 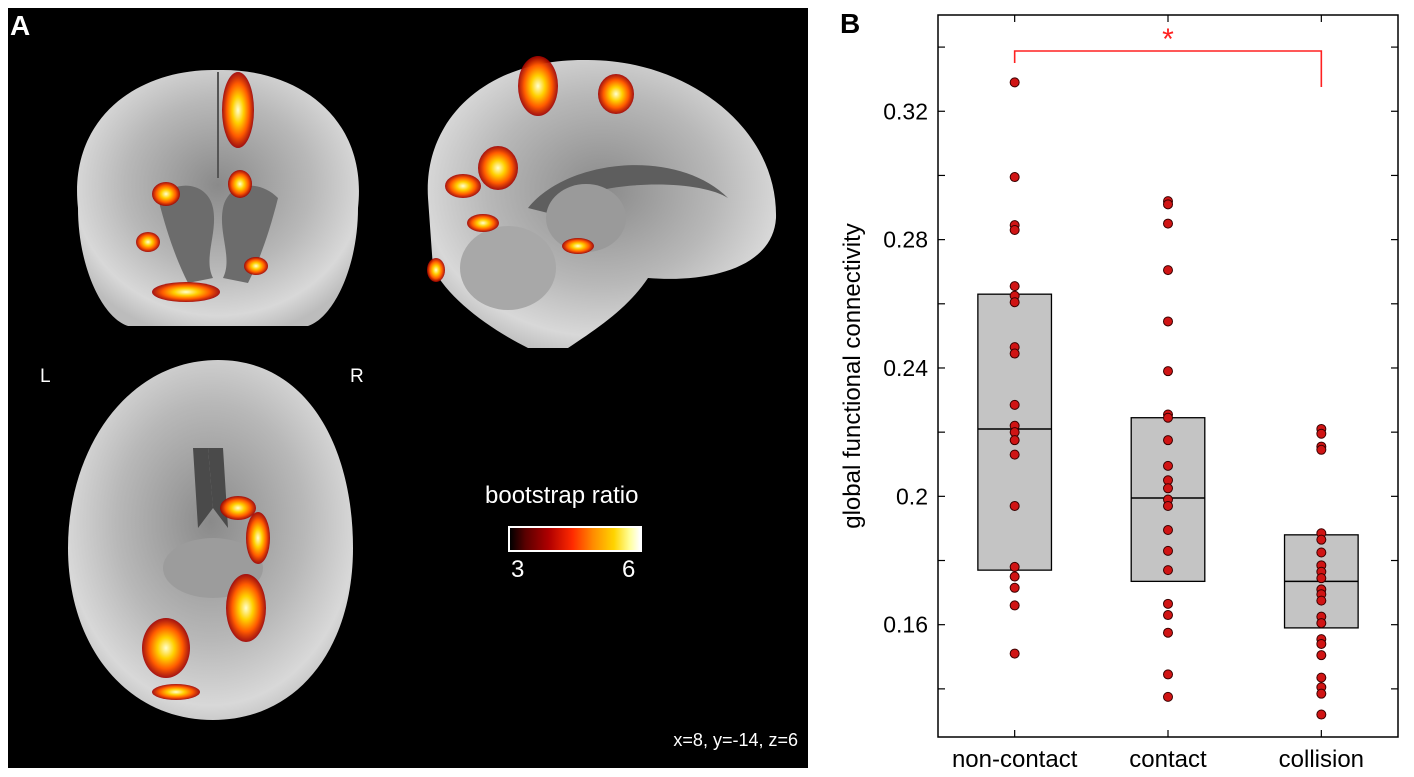 I want to click on colorbar-title: bootstrap ratio, so click(x=562, y=495).